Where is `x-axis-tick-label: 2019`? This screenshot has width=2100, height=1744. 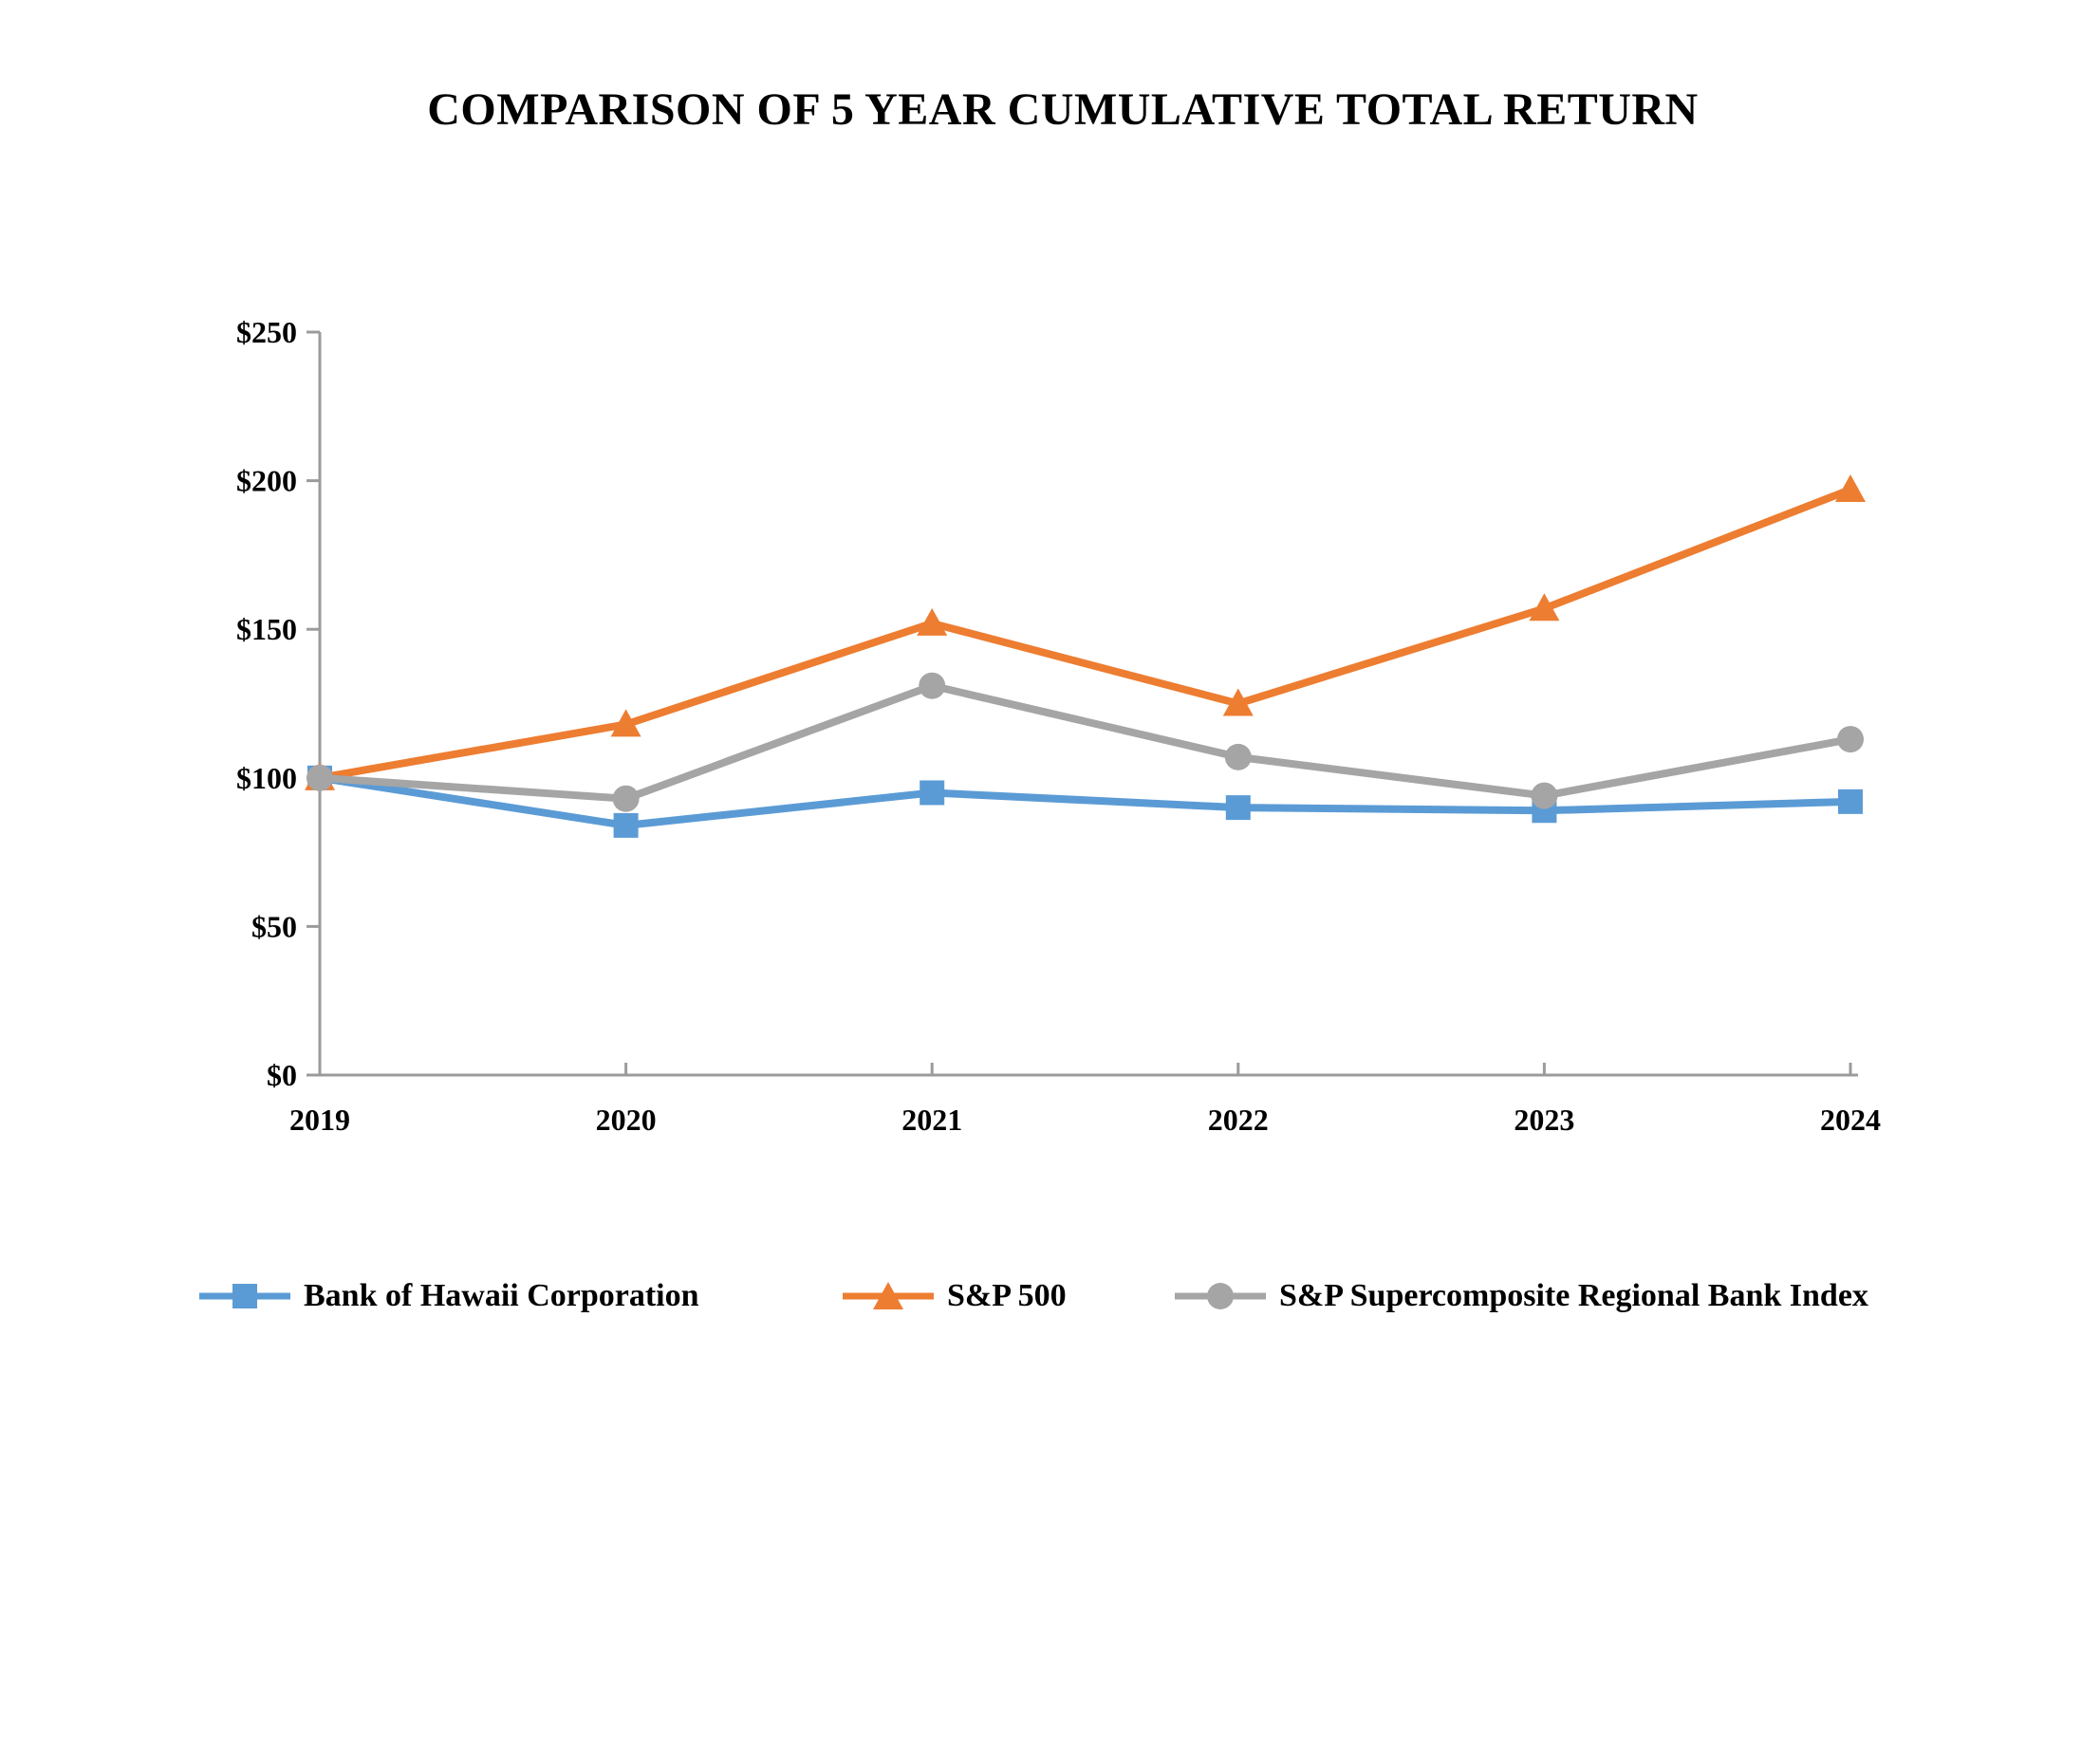 x-axis-tick-label: 2019 is located at coordinates (319, 1120).